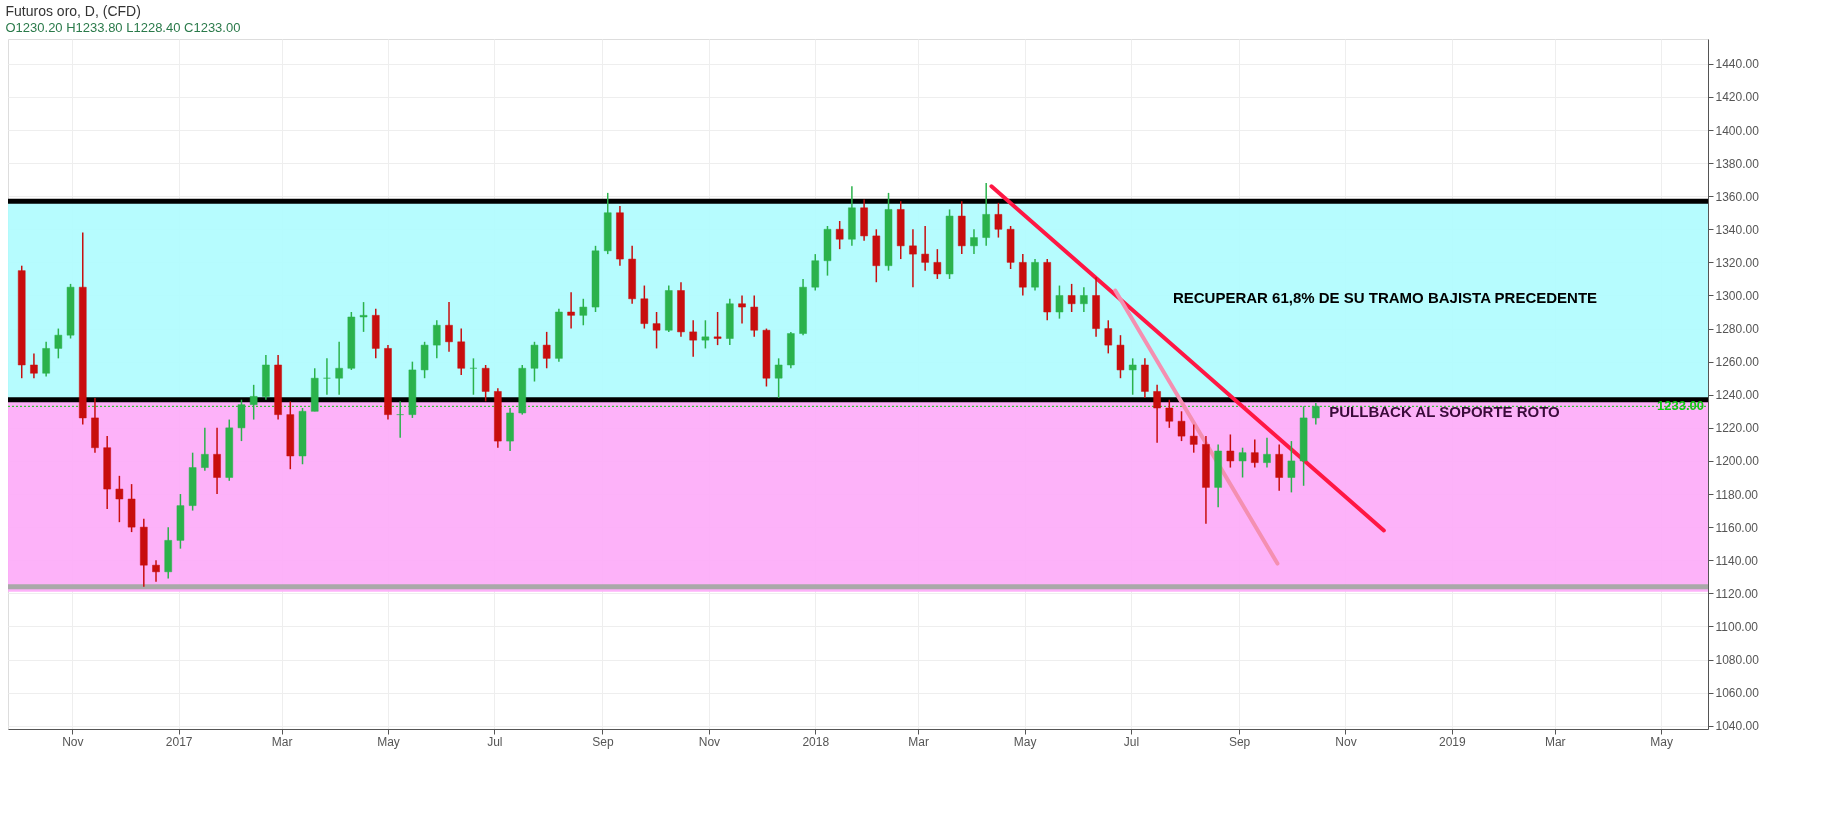 Image resolution: width=1841 pixels, height=824 pixels. Describe the element at coordinates (1453, 741) in the screenshot. I see `x-tick-label: 2019` at that location.